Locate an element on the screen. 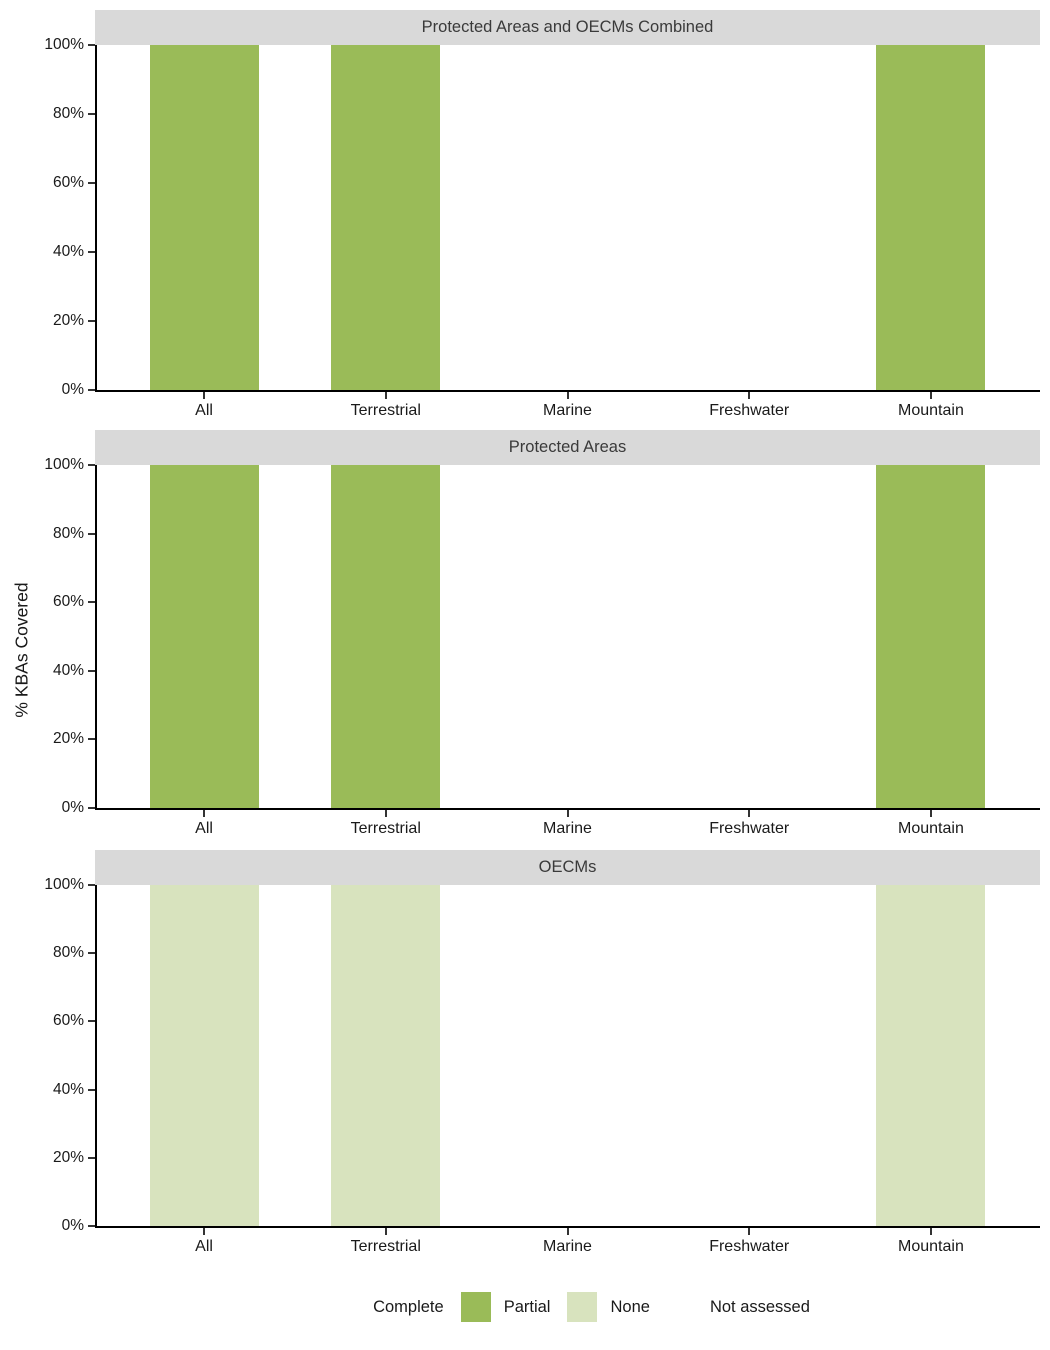 The height and width of the screenshot is (1350, 1050). legend-label: None is located at coordinates (630, 1306).